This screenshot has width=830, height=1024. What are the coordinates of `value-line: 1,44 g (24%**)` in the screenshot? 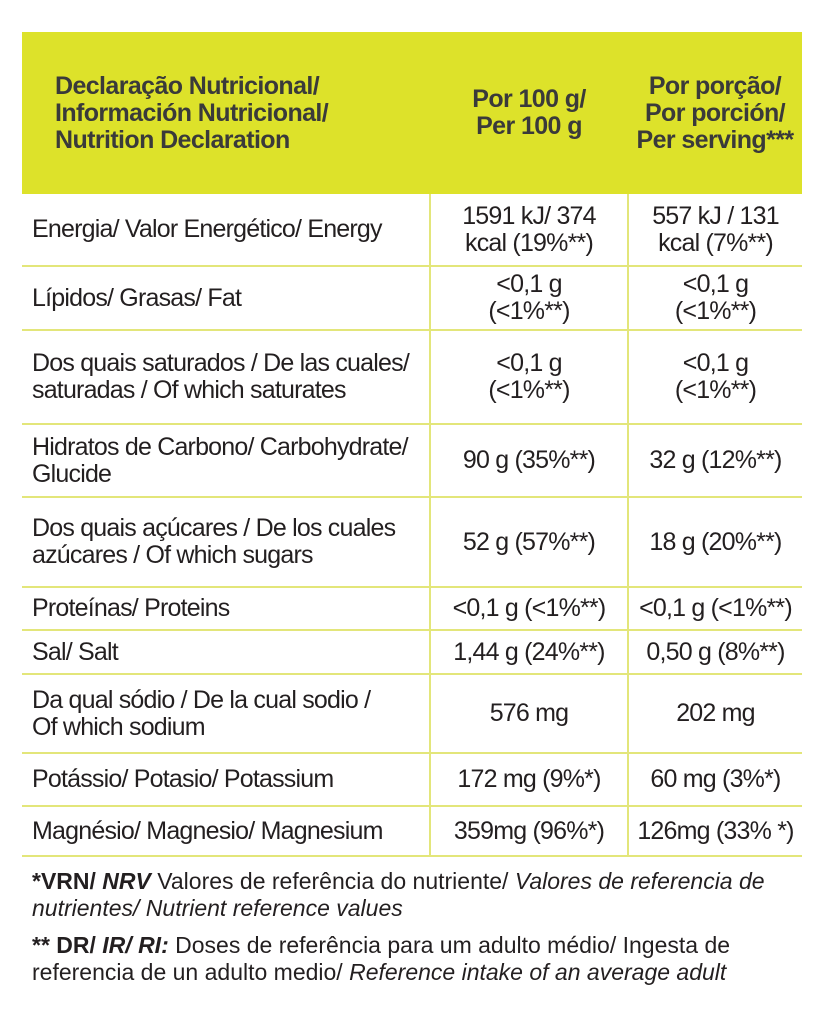 It's located at (529, 651).